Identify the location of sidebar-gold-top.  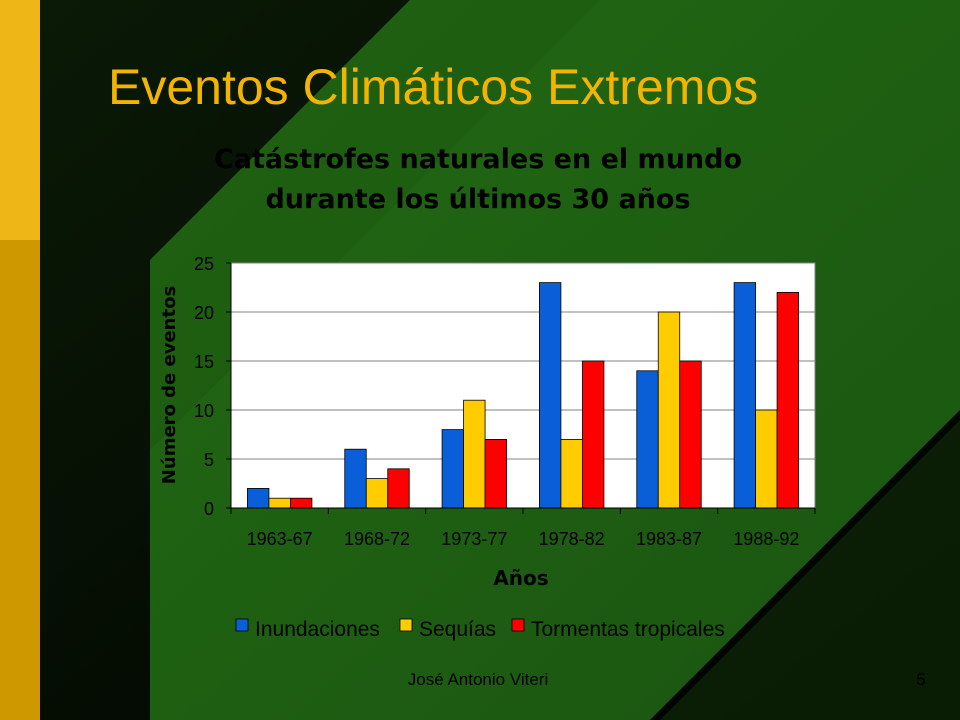
(20, 120).